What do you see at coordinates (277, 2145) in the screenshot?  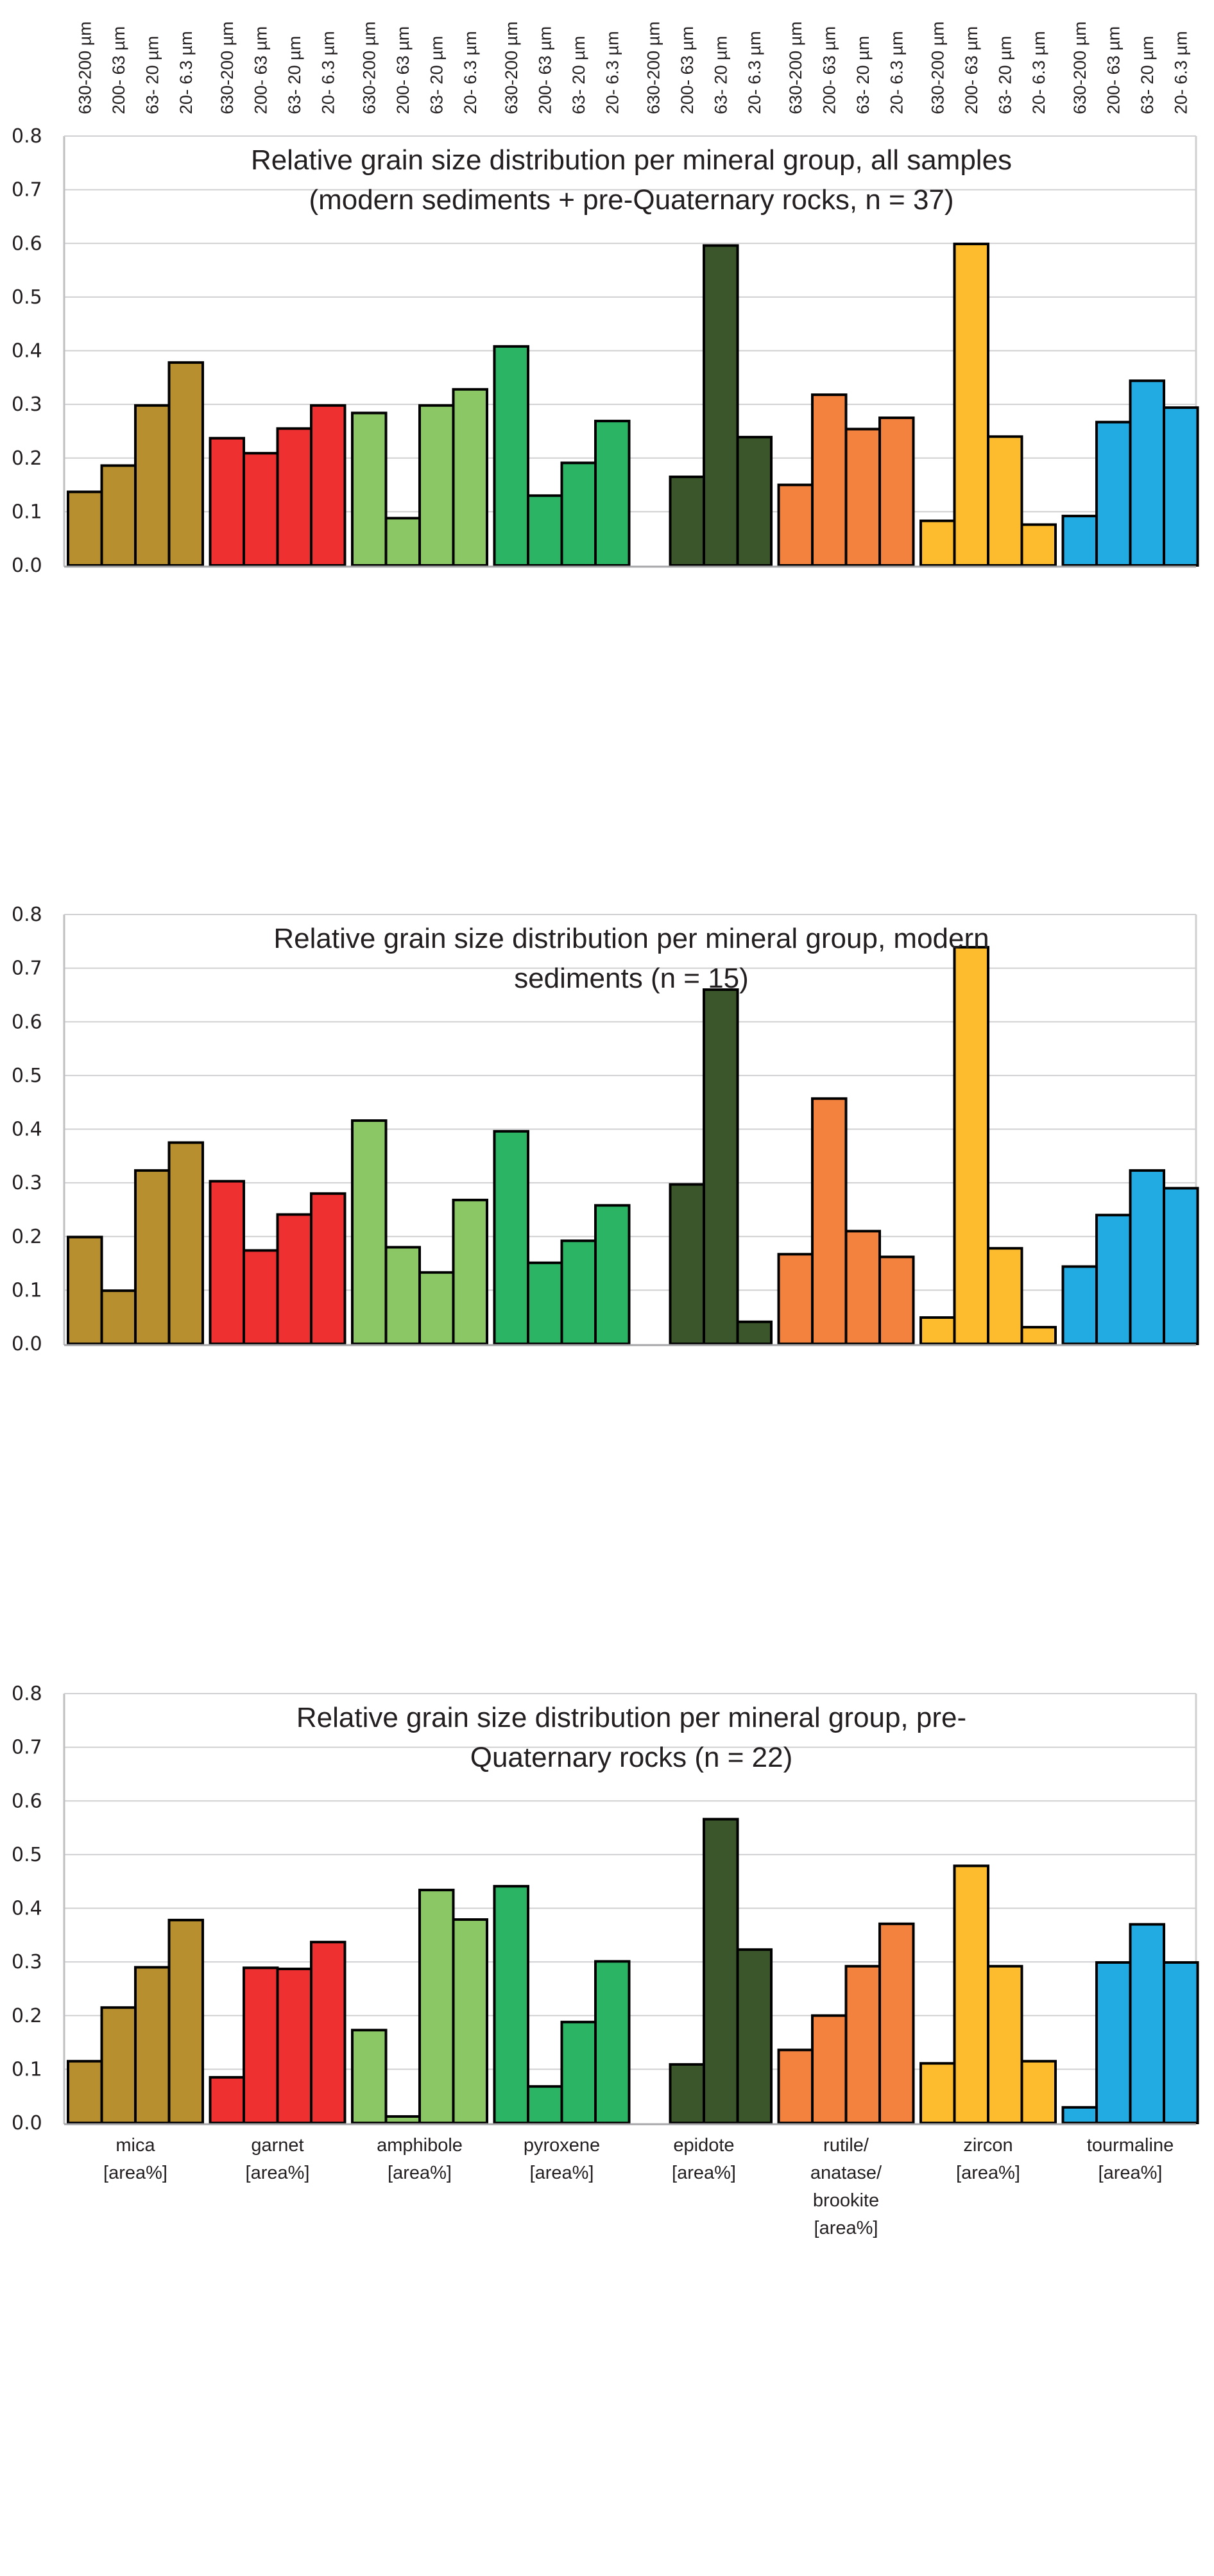 I see `category-label: garnet` at bounding box center [277, 2145].